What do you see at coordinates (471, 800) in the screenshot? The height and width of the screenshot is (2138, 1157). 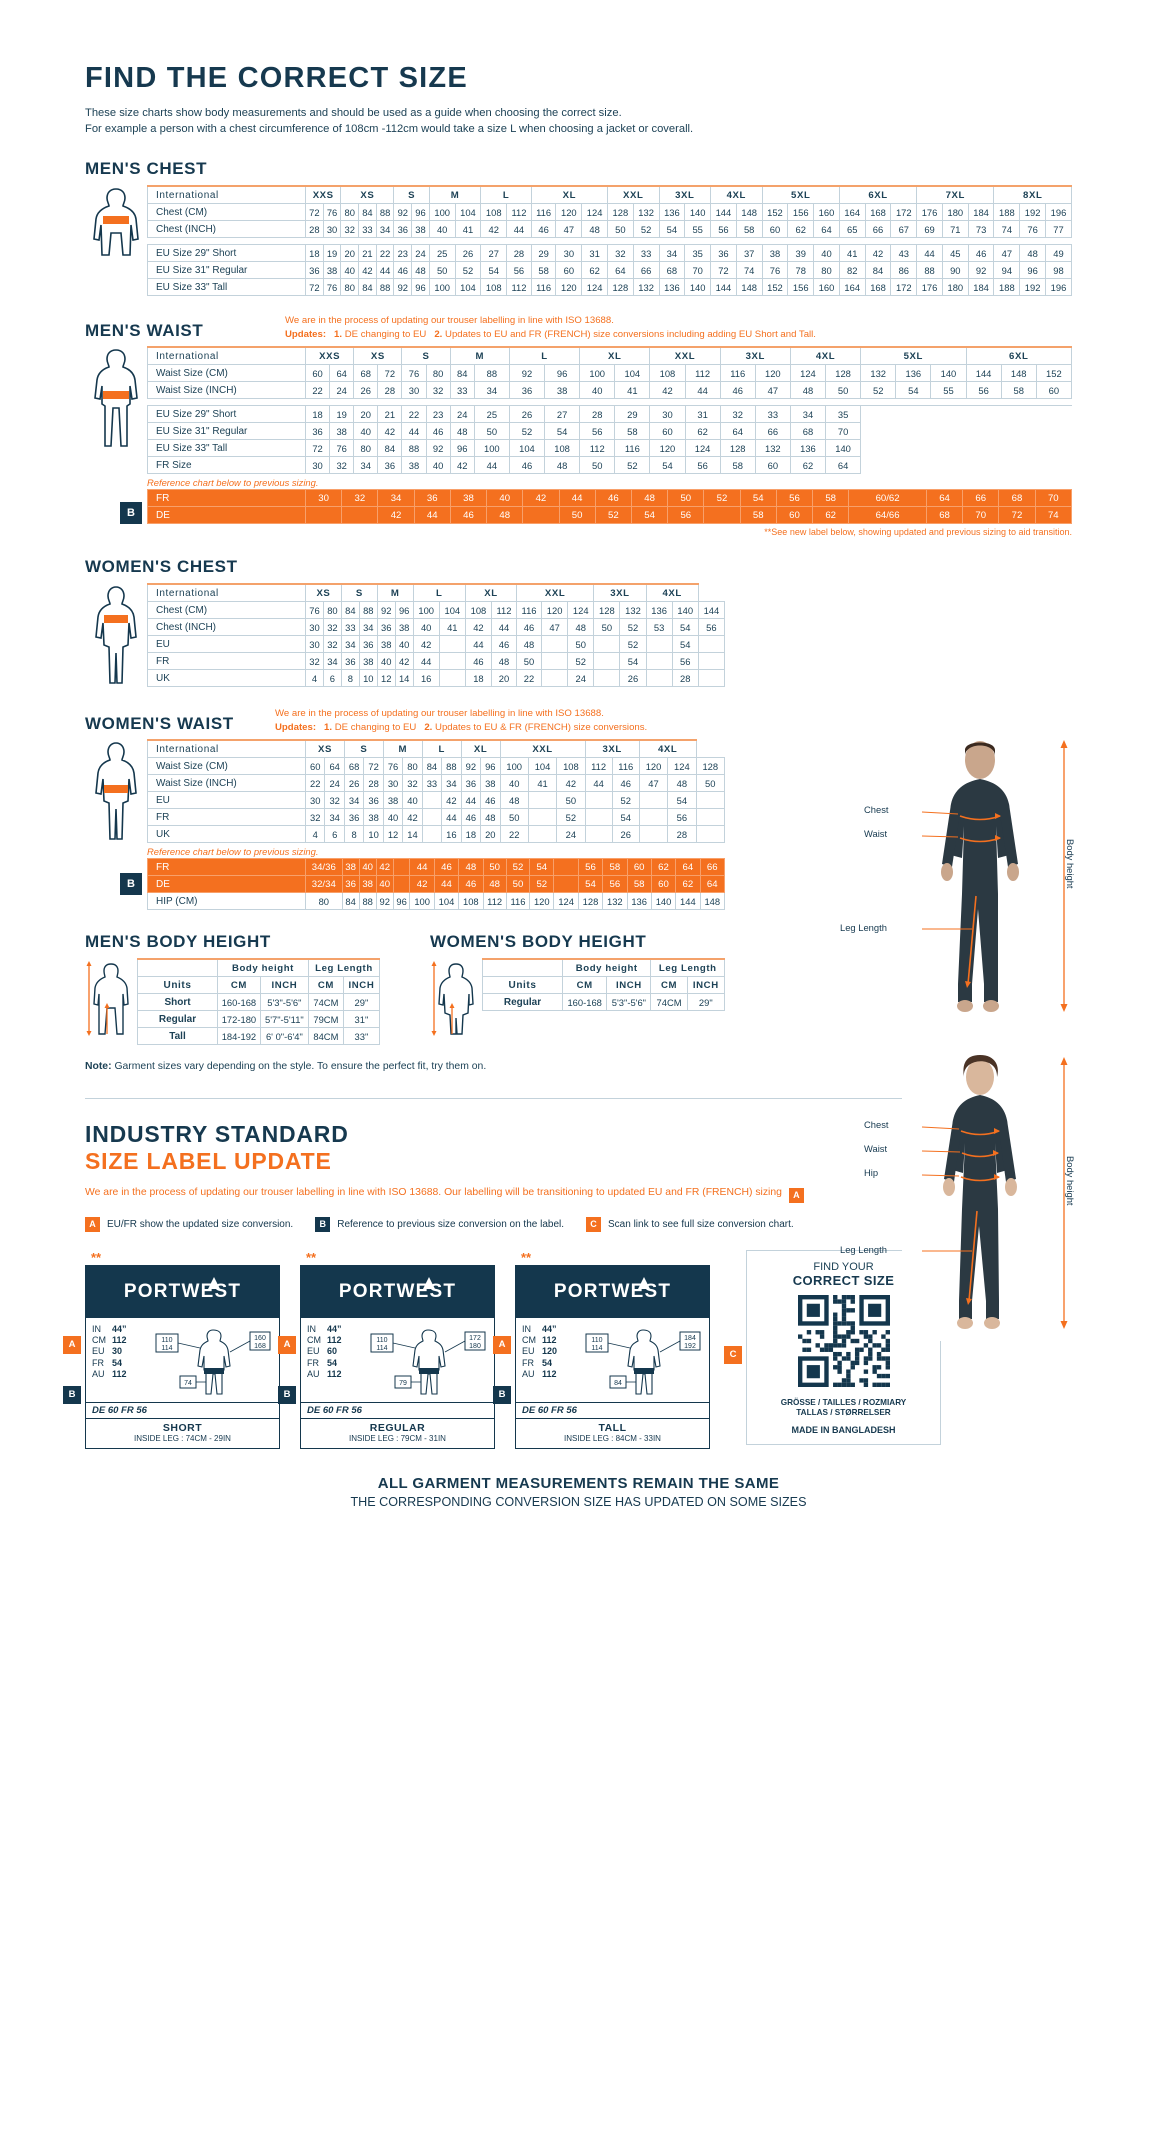 I see `cell: 44` at bounding box center [471, 800].